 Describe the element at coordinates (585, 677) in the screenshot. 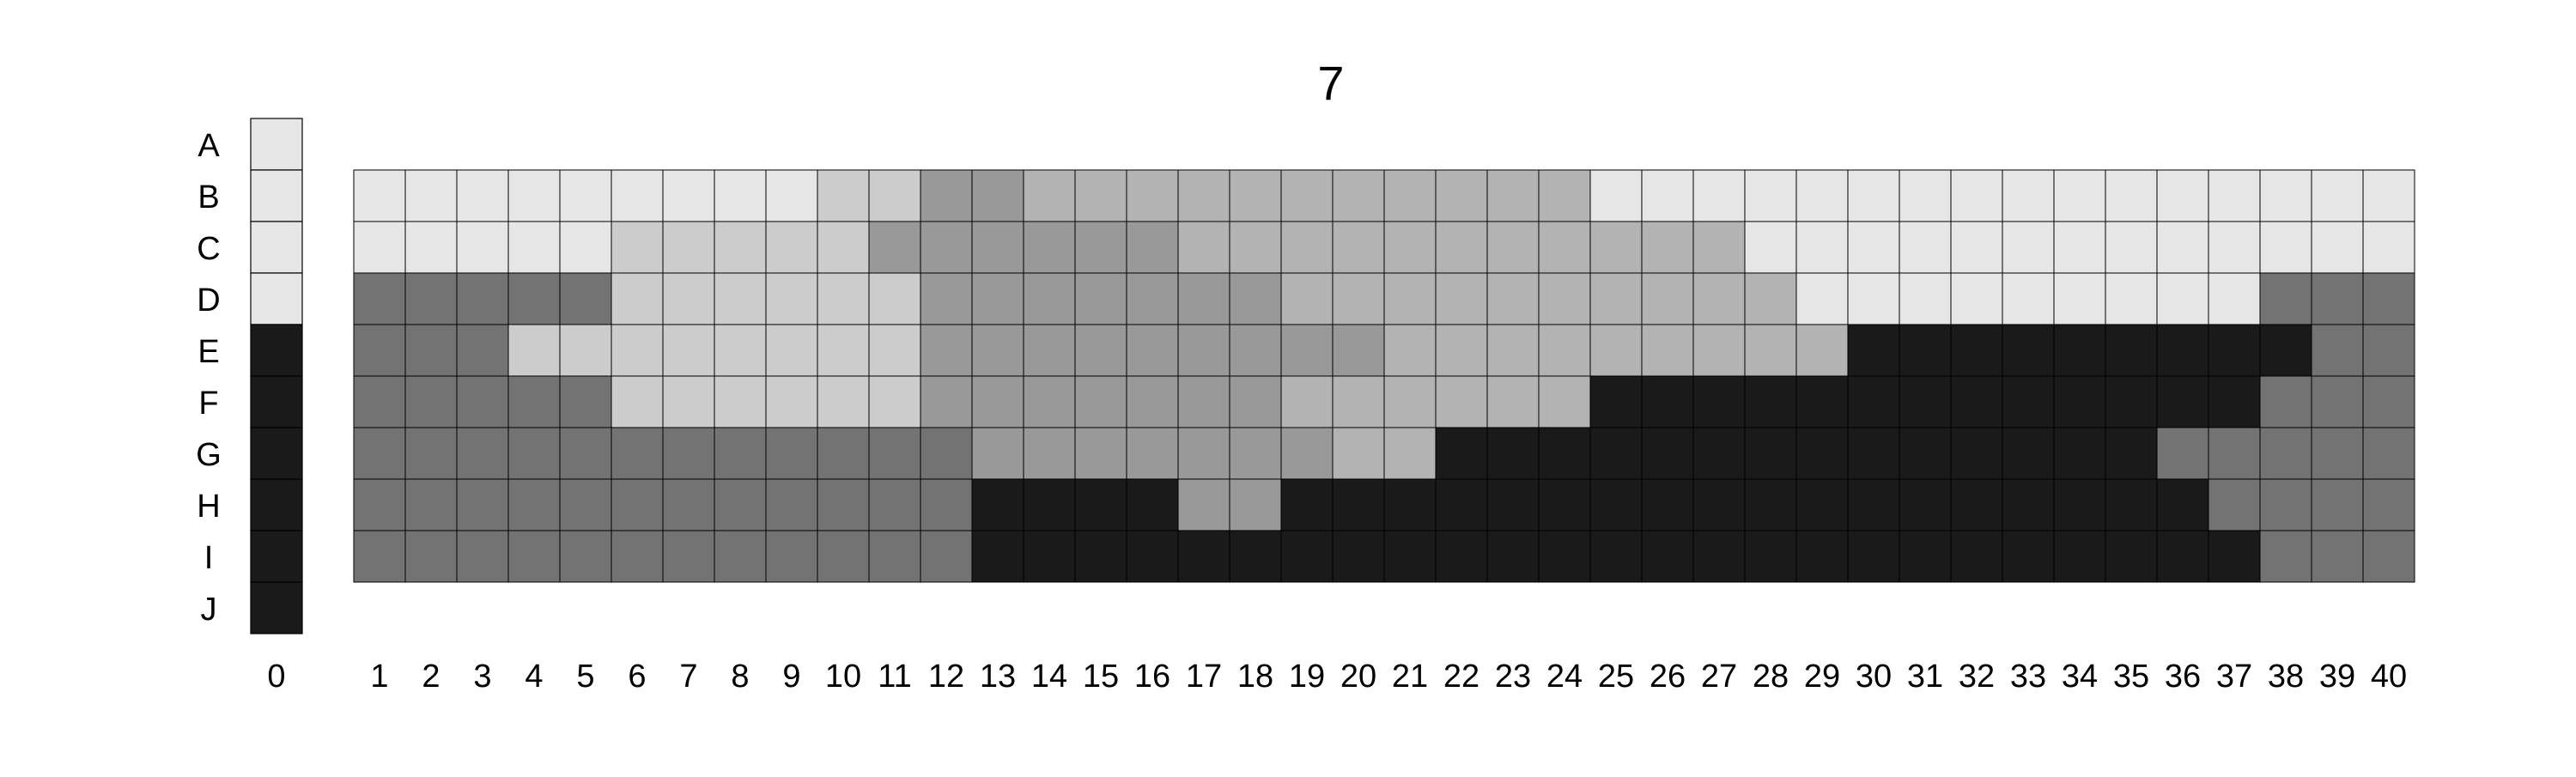

I see `column-label-5: 5` at that location.